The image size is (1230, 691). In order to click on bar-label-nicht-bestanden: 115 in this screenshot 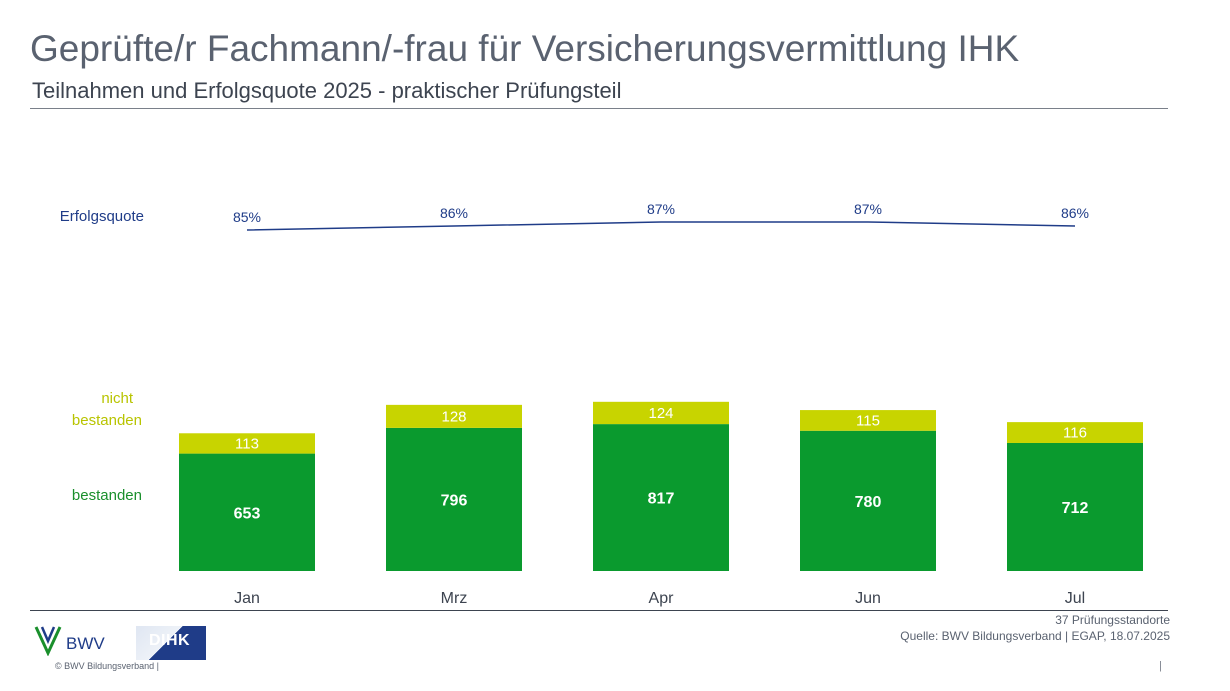, I will do `click(868, 420)`.